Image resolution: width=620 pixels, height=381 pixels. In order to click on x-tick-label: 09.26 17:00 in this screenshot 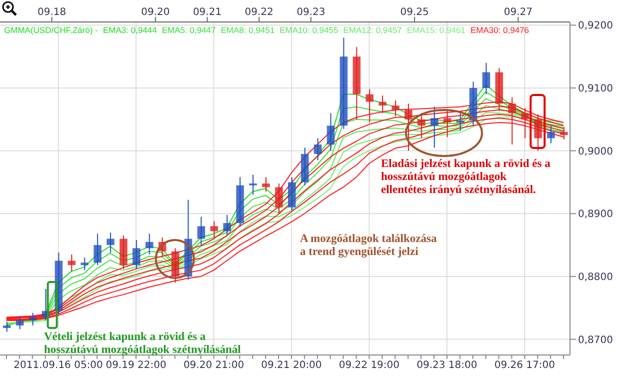, I will do `click(524, 366)`.